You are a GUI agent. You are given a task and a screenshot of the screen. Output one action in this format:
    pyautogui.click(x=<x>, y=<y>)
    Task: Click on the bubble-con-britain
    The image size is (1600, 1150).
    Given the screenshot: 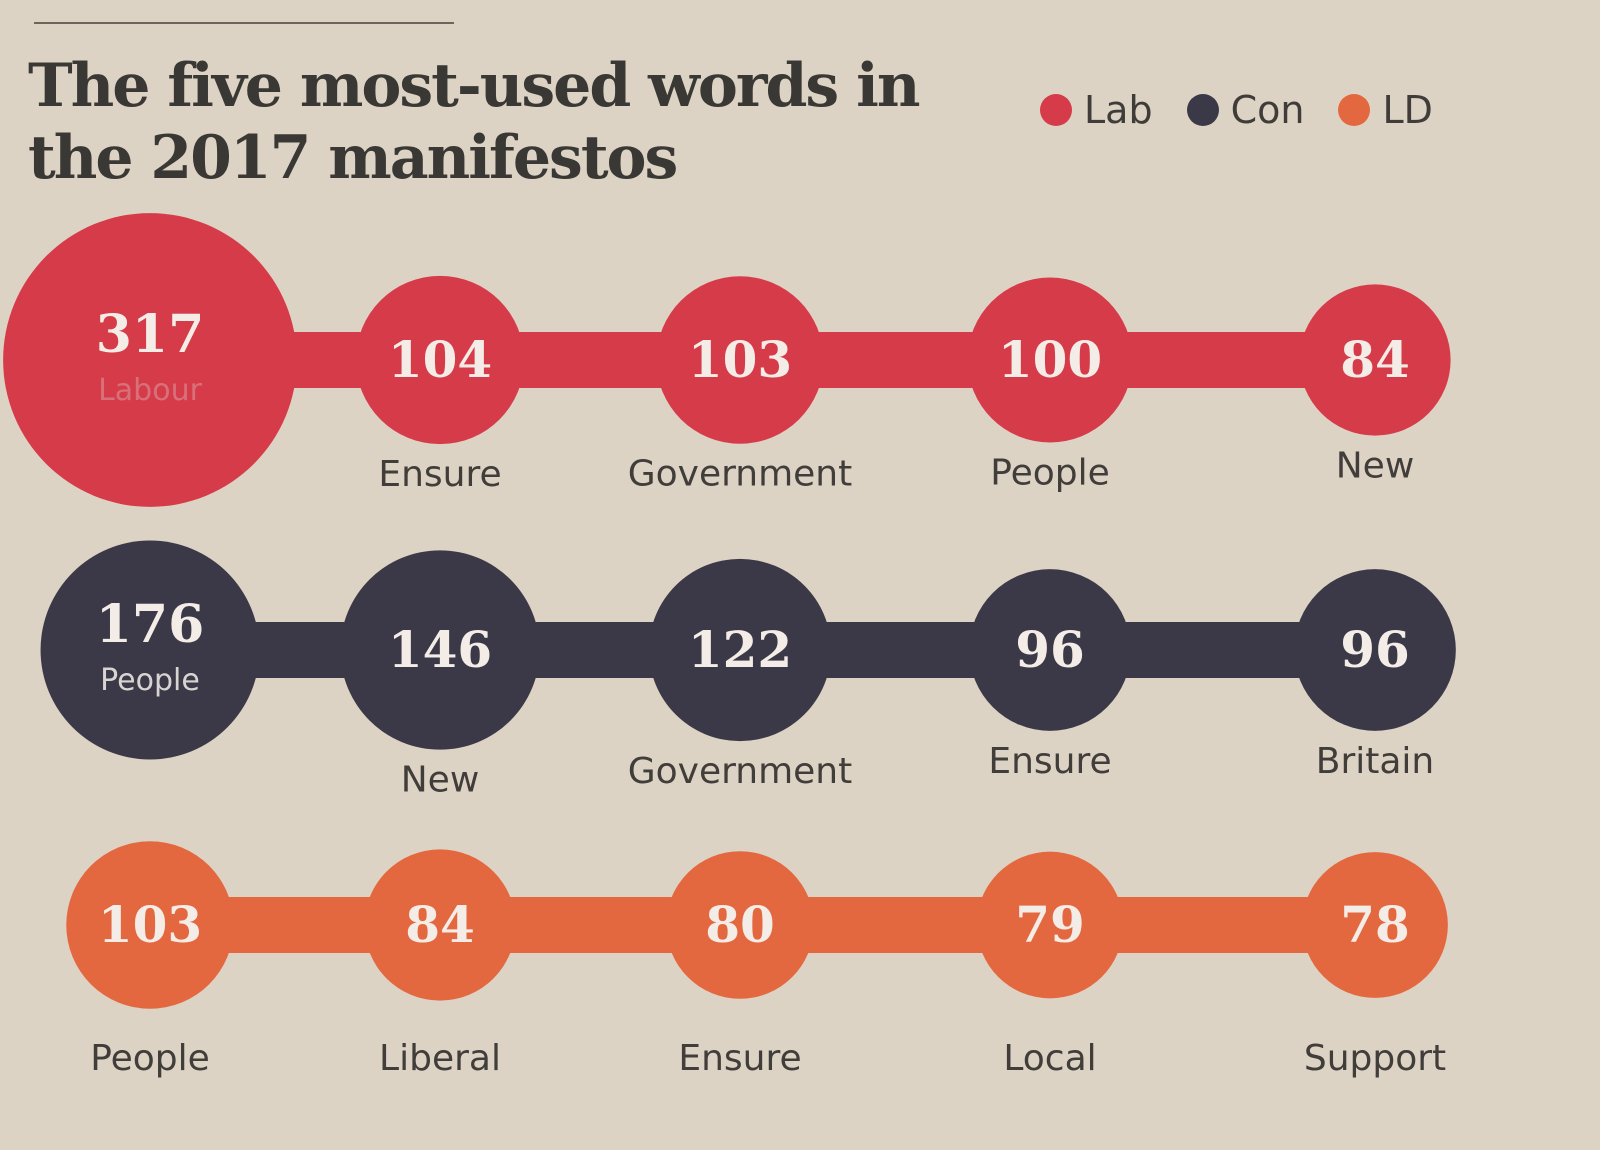 What is the action you would take?
    pyautogui.click(x=1375, y=650)
    